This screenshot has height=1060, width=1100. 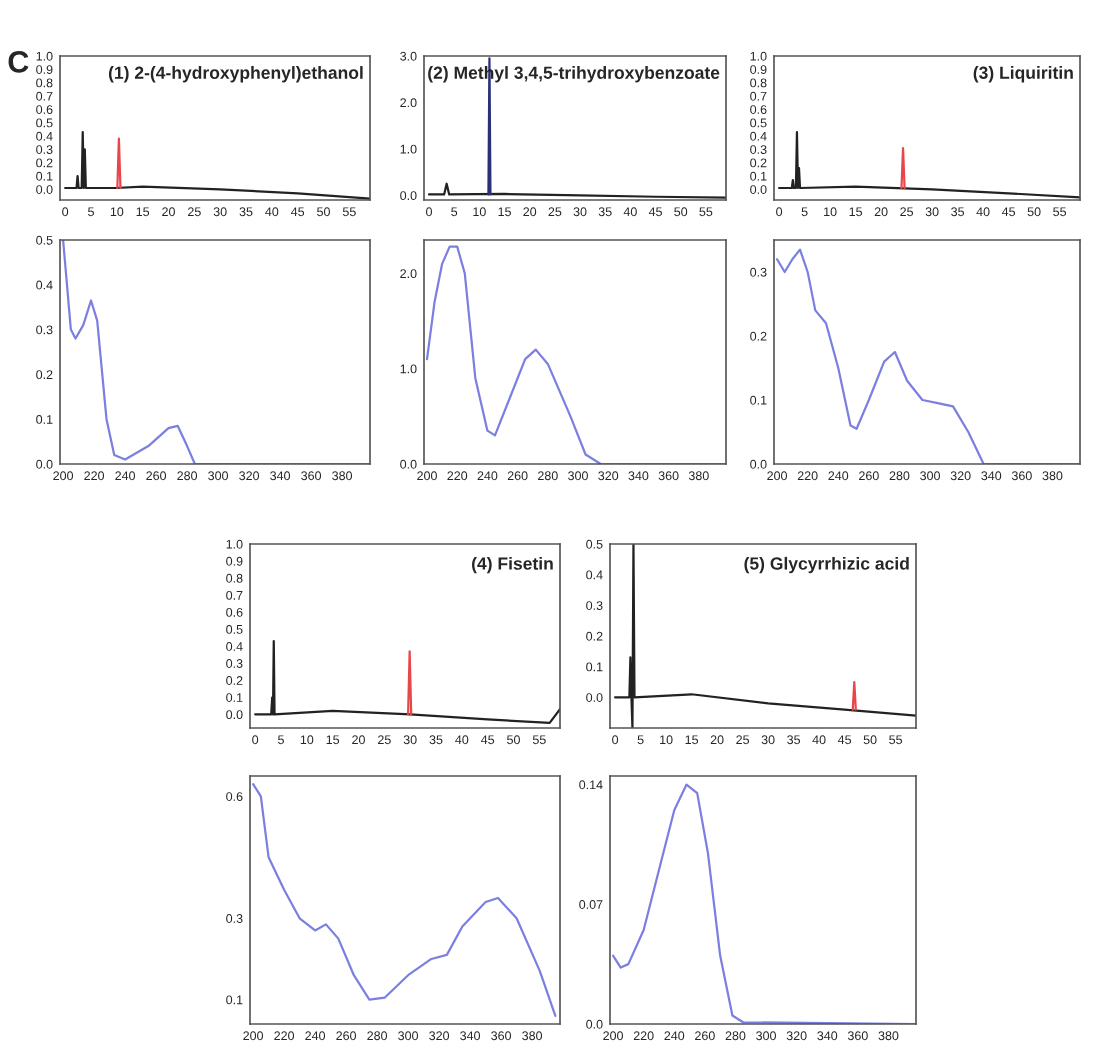 What do you see at coordinates (826, 565) in the screenshot?
I see `text: (5) Glycyrrhizic acid` at bounding box center [826, 565].